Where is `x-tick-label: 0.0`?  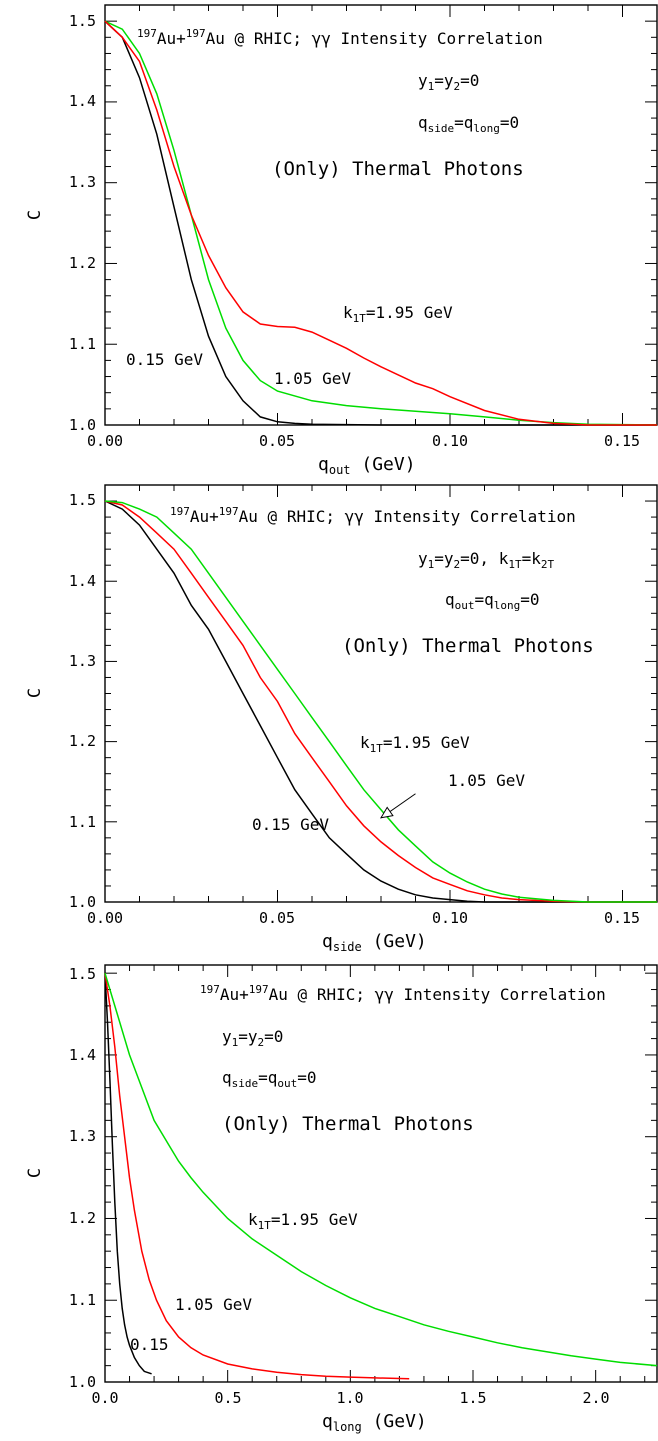 x-tick-label: 0.0 is located at coordinates (104, 1398).